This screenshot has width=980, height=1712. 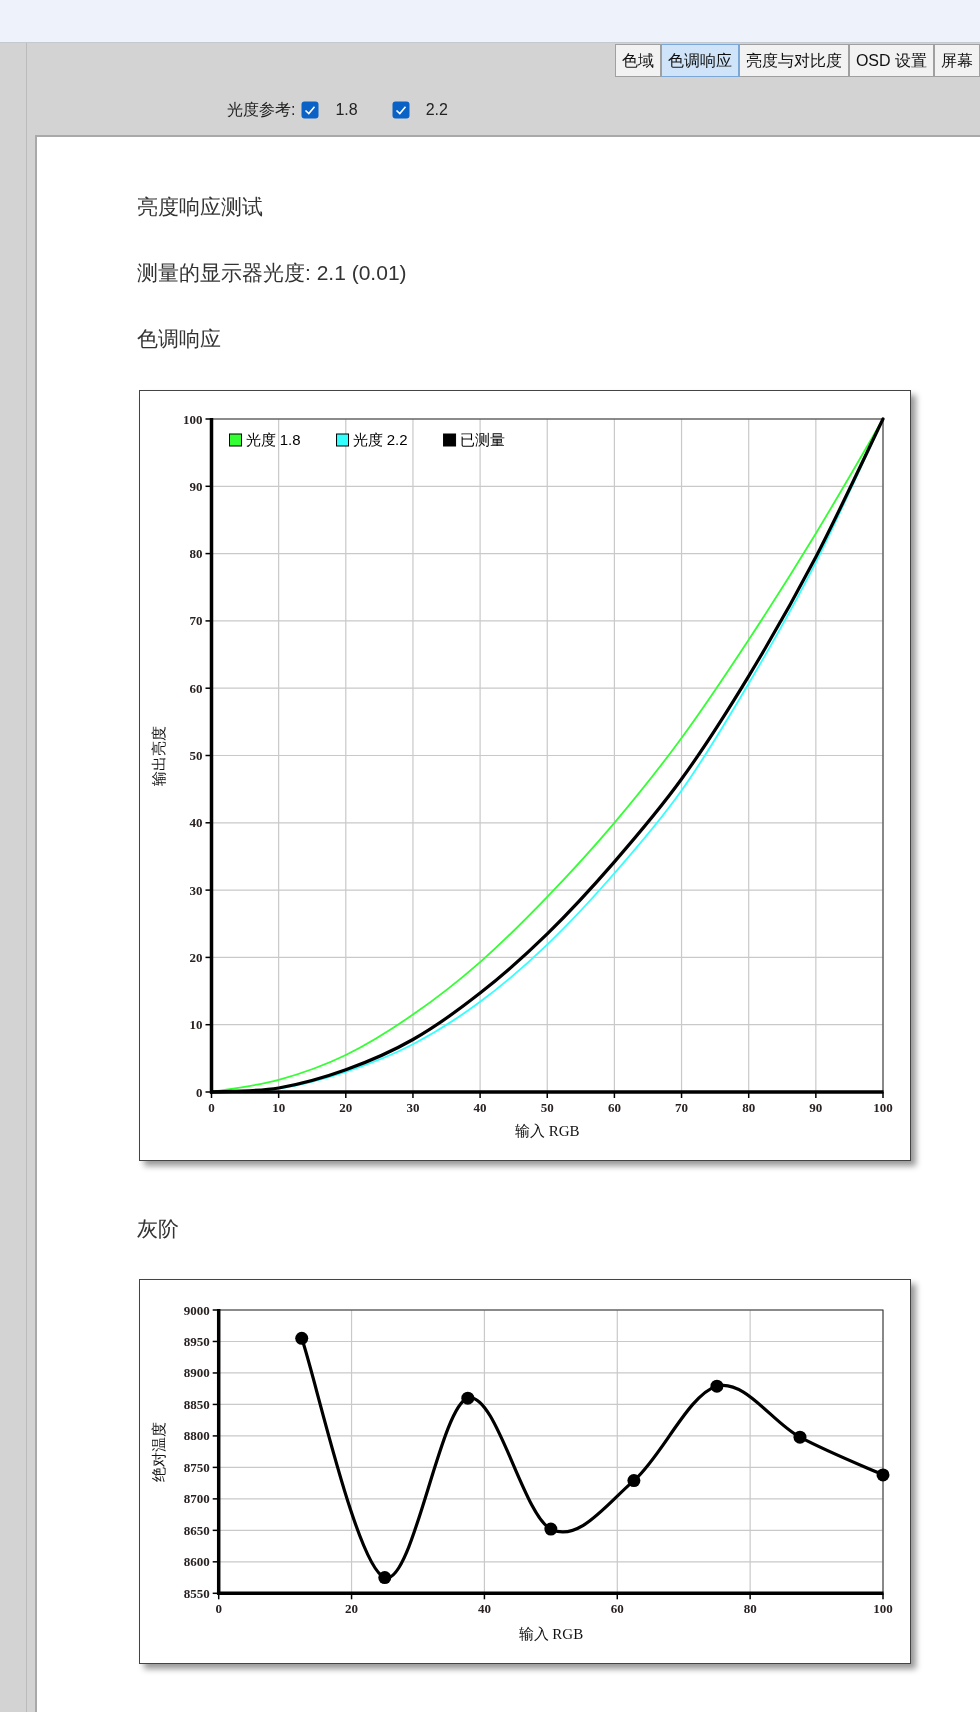 What do you see at coordinates (682, 1107) in the screenshot?
I see `x-tick-label: 70` at bounding box center [682, 1107].